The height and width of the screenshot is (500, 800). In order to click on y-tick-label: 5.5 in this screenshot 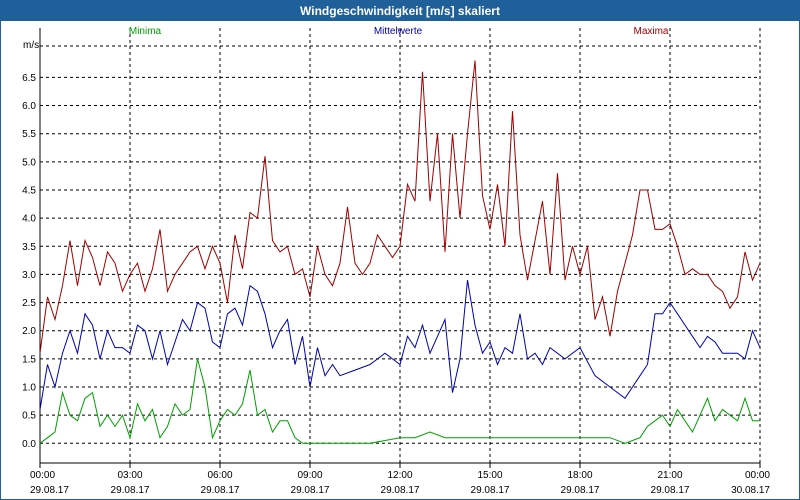, I will do `click(29, 134)`.